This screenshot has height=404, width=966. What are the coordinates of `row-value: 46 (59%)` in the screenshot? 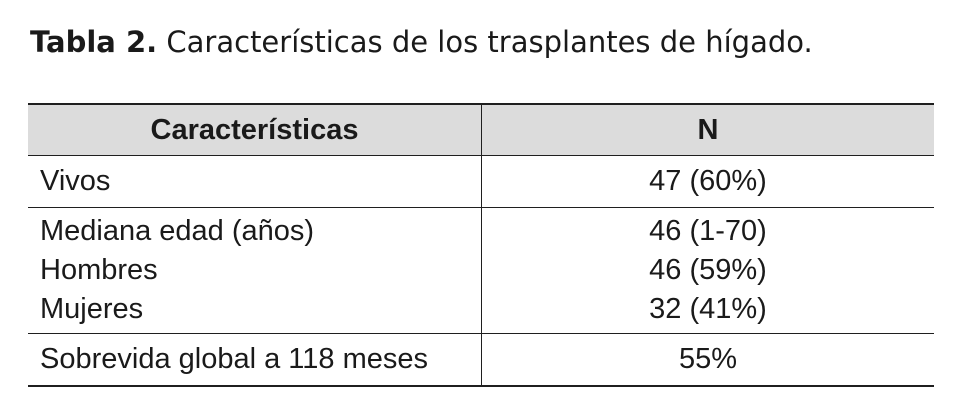 It's located at (708, 270).